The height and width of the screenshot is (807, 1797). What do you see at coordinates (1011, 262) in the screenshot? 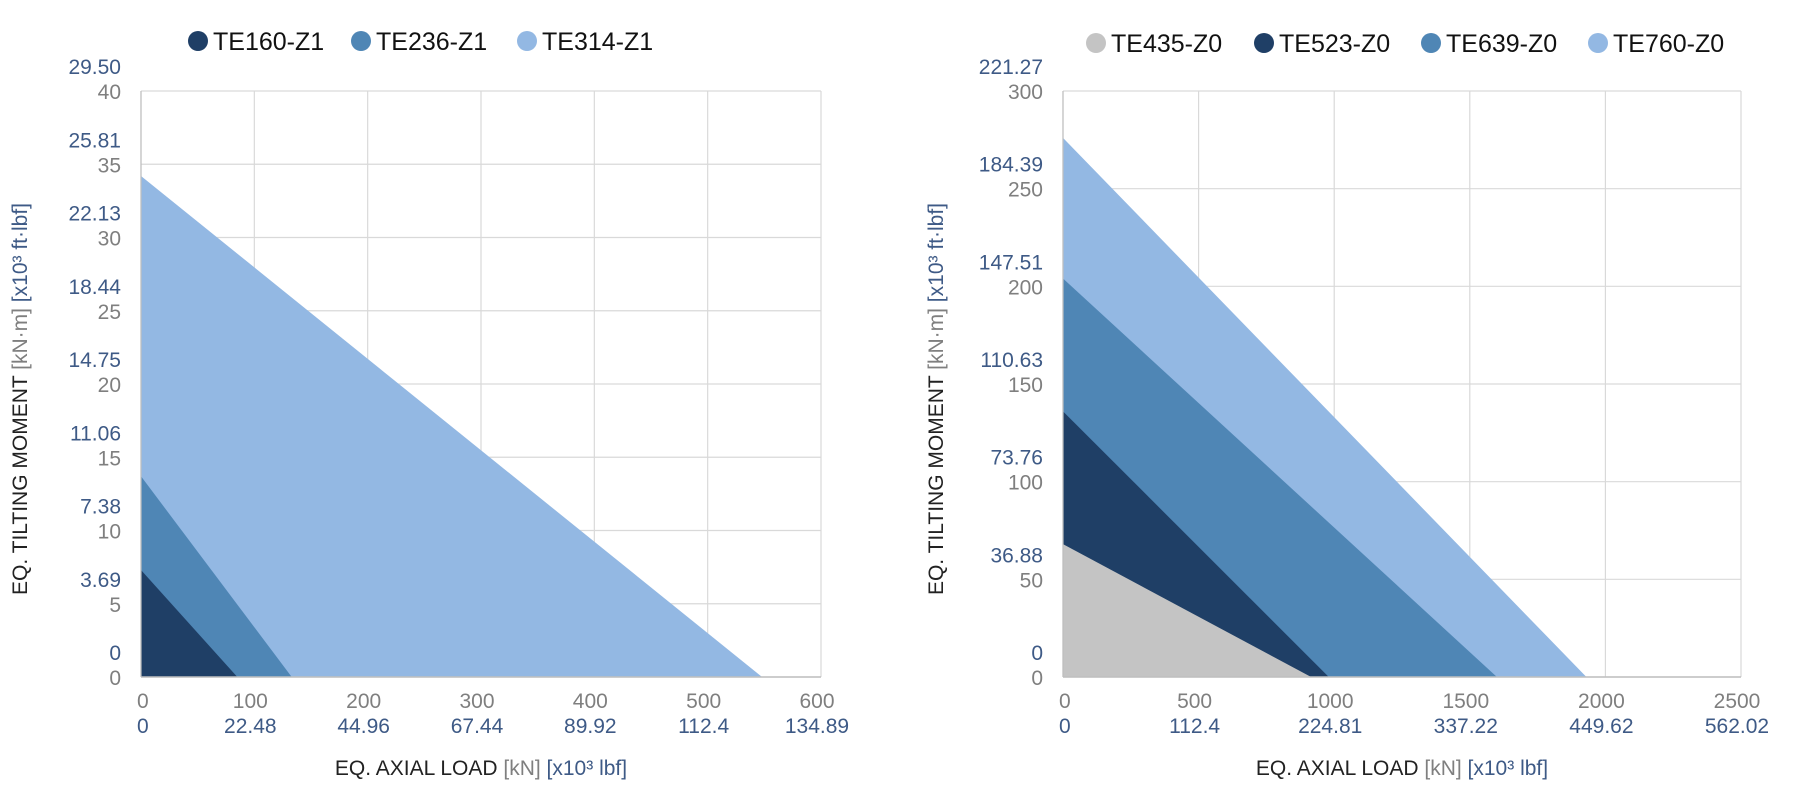
I see `y-tick-label-secondary: 147.51` at bounding box center [1011, 262].